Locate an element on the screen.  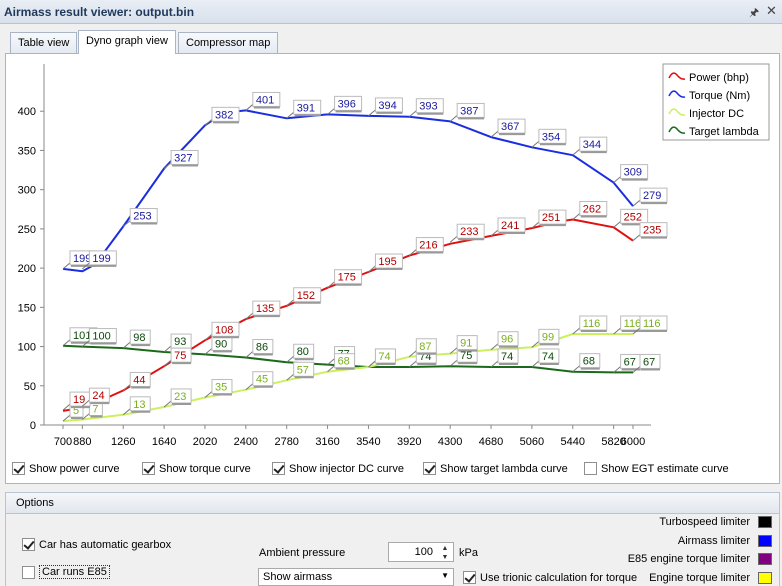
spin-down-icon: ▼ is located at coordinates (445, 557).